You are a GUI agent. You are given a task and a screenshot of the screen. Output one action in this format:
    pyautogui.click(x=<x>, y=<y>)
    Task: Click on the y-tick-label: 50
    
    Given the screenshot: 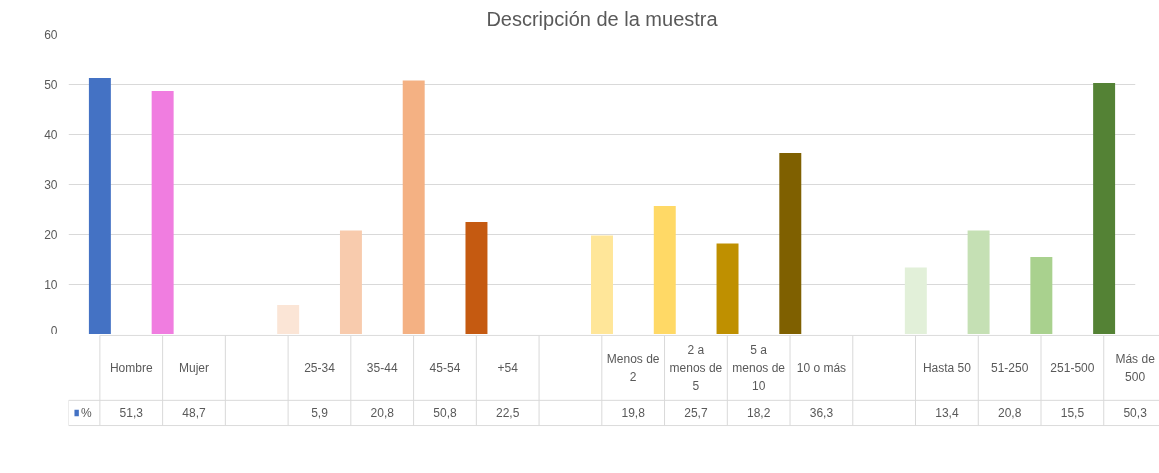 What is the action you would take?
    pyautogui.click(x=51, y=85)
    